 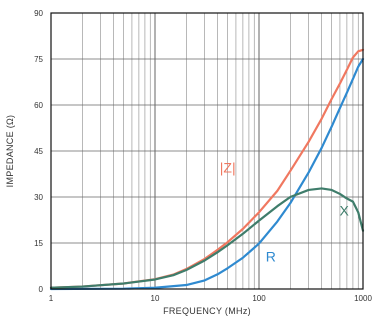 What do you see at coordinates (259, 298) in the screenshot?
I see `x-tick-label: 100` at bounding box center [259, 298].